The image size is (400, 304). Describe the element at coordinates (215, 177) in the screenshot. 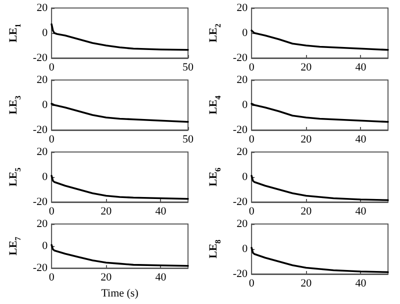

I see `y-axis-title: LE6` at that location.